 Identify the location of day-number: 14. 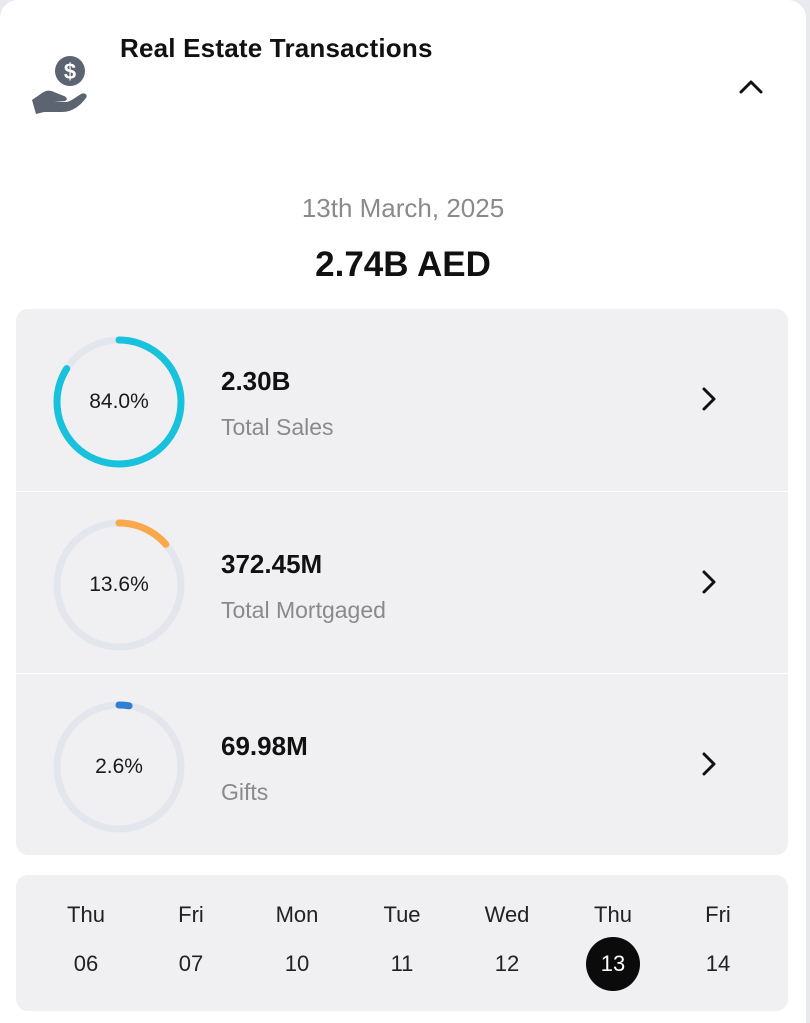
(718, 963).